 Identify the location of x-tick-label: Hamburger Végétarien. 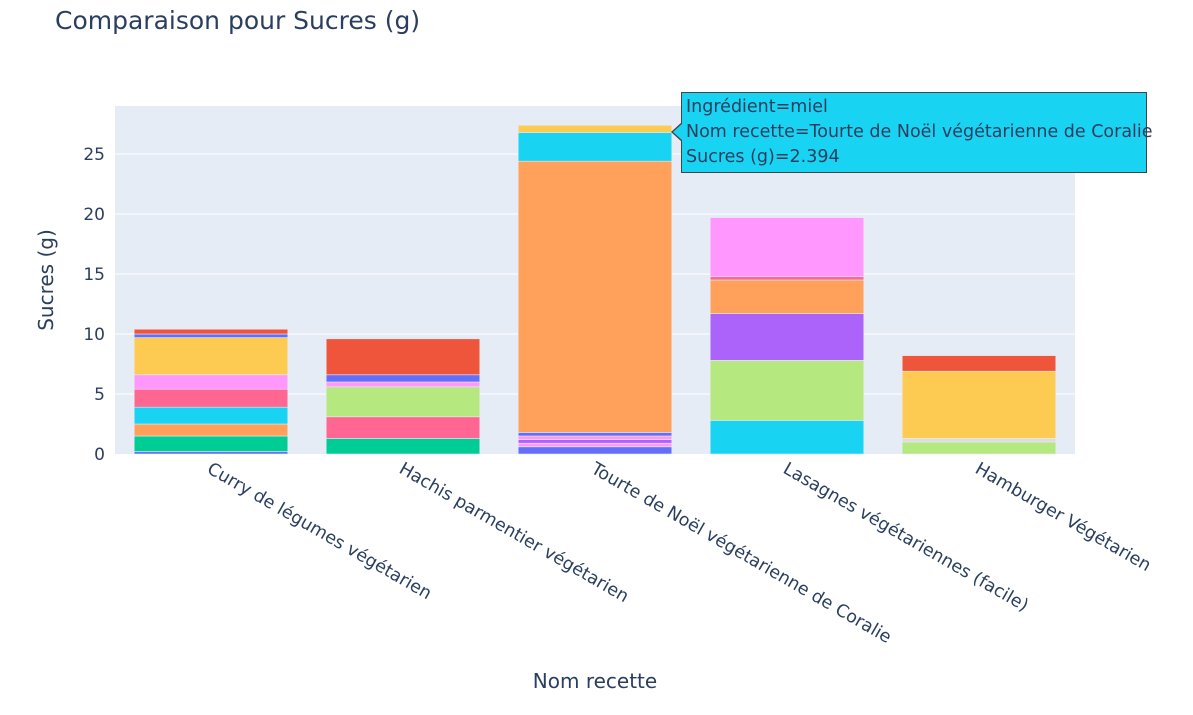
(1063, 517).